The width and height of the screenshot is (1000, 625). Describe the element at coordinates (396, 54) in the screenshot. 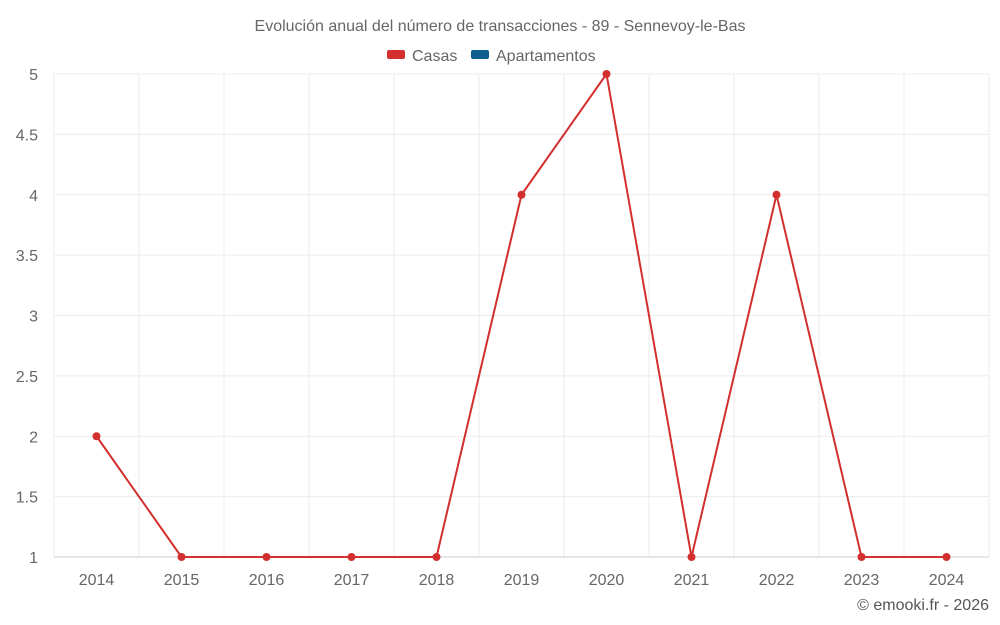

I see `legend-swatch-casas` at that location.